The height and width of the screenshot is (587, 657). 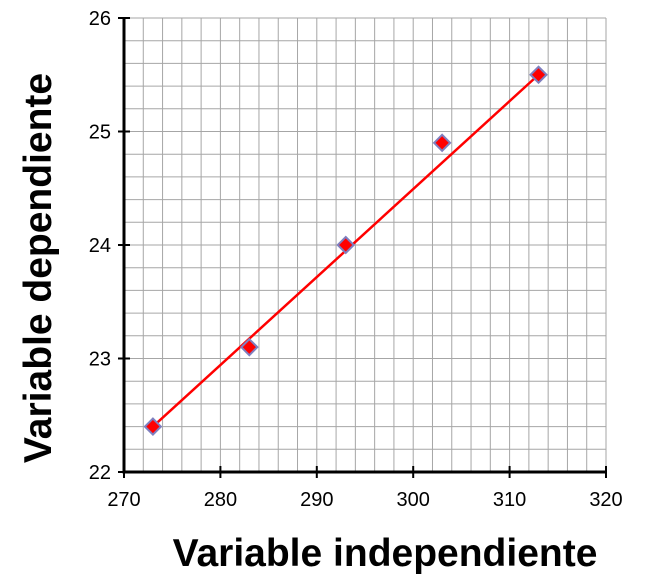 I want to click on x-tick-label: 290, so click(x=316, y=500).